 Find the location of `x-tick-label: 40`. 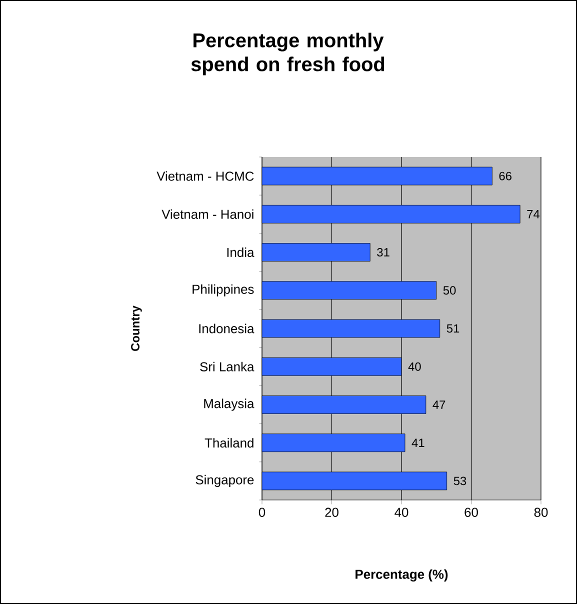

x-tick-label: 40 is located at coordinates (401, 512).